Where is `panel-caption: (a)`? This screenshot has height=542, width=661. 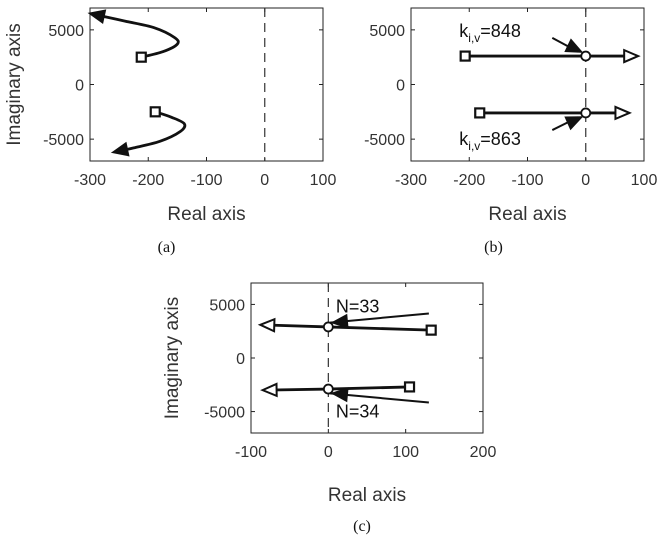
panel-caption: (a) is located at coordinates (167, 247).